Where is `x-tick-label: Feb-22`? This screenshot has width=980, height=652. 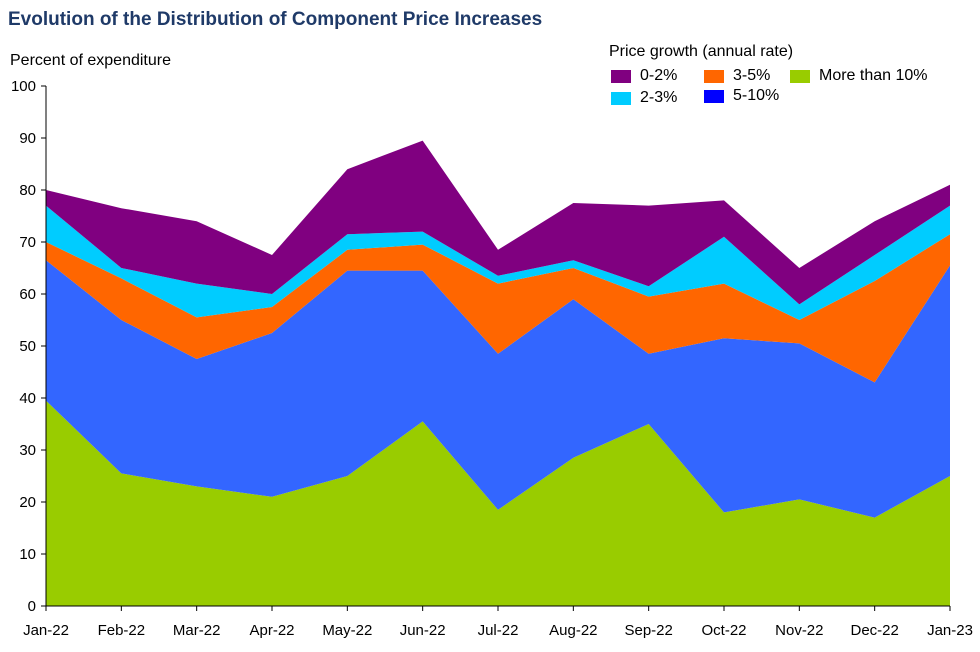 x-tick-label: Feb-22 is located at coordinates (122, 630).